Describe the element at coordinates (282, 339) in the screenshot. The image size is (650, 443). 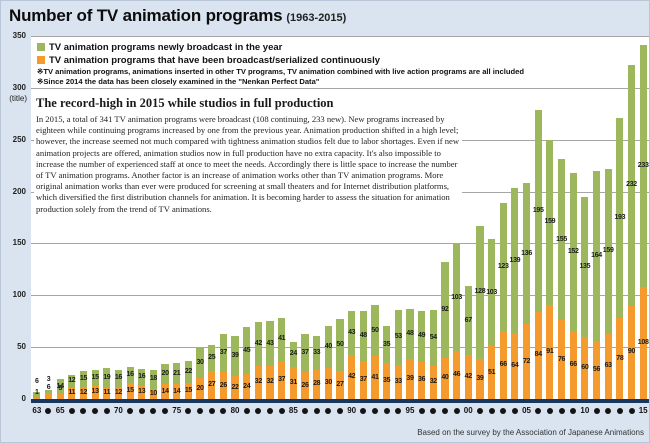
I see `bar-value-new-1984: 41` at that location.